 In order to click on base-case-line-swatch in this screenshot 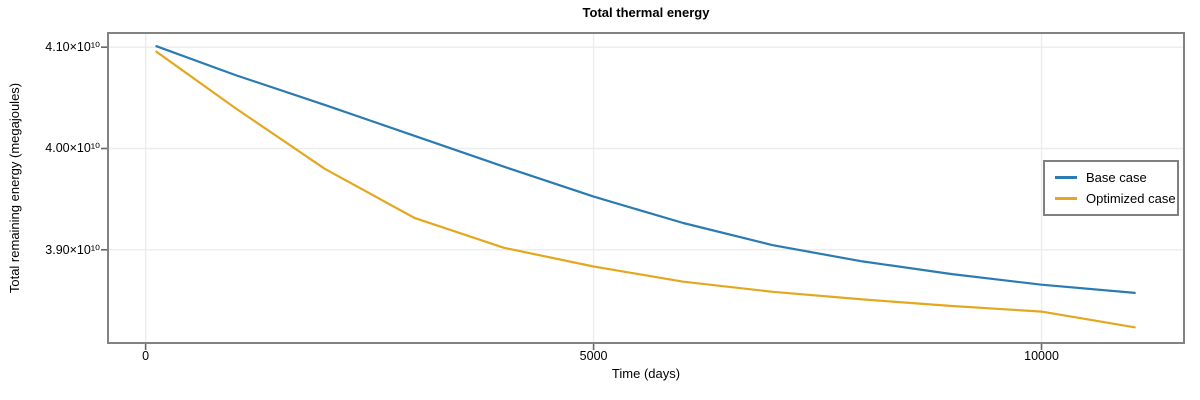, I will do `click(1066, 177)`.